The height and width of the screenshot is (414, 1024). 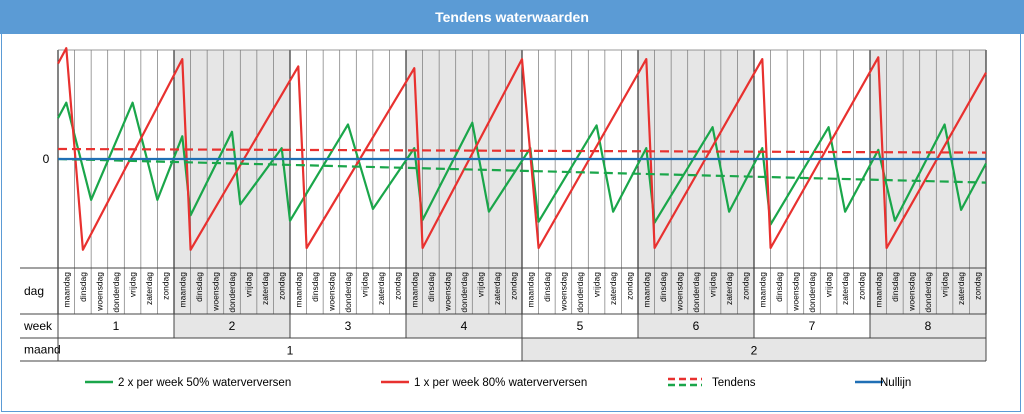 I want to click on week-label: 7, so click(x=812, y=326).